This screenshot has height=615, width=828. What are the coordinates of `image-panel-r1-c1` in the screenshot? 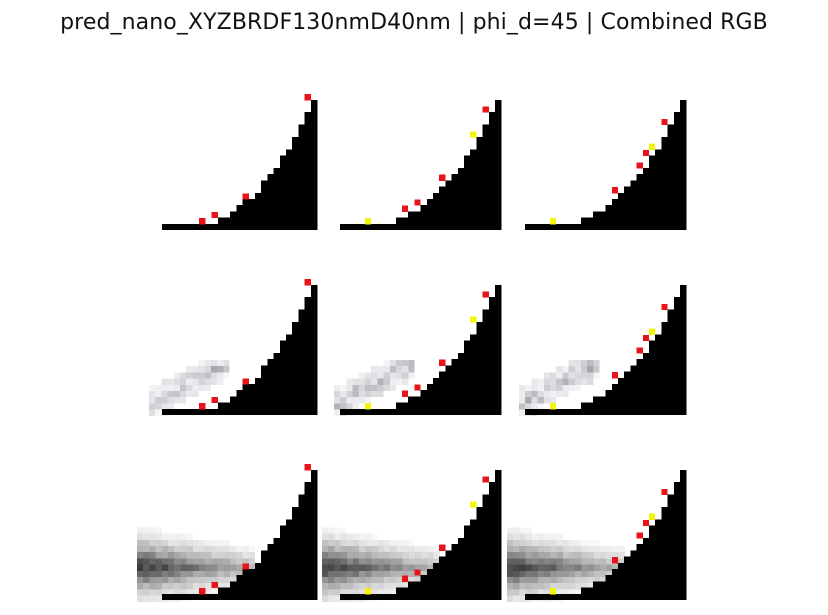 It's located at (418, 350).